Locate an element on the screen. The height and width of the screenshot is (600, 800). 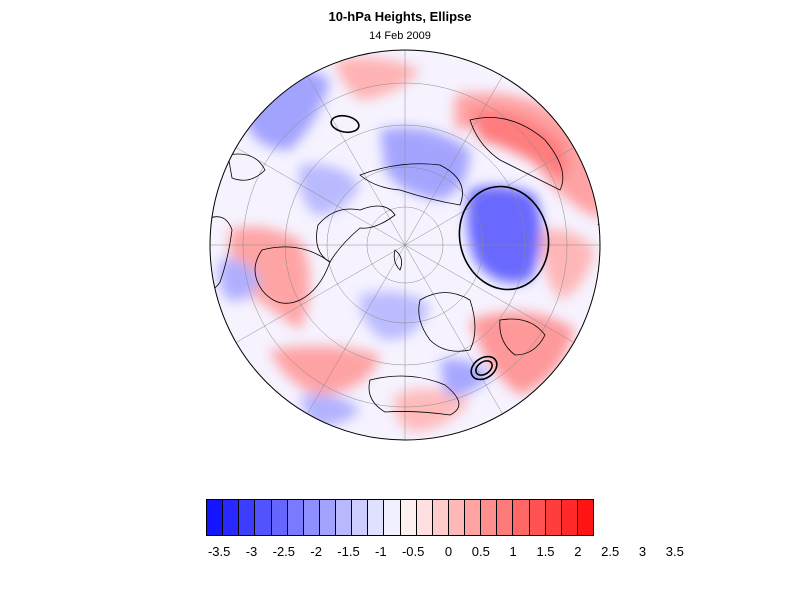
colorbar is located at coordinates (400, 517).